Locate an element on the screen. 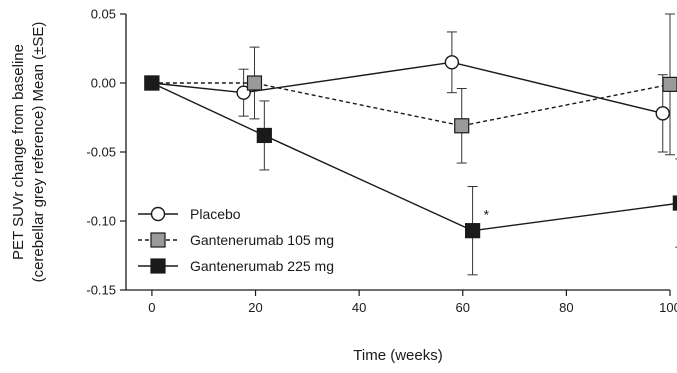  significance-marker: * is located at coordinates (487, 215).